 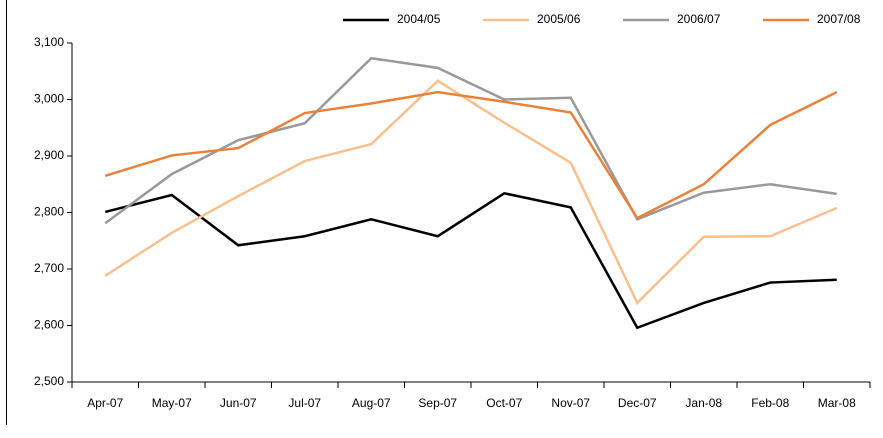 I want to click on y-tick-label: 2,600, so click(x=49, y=325).